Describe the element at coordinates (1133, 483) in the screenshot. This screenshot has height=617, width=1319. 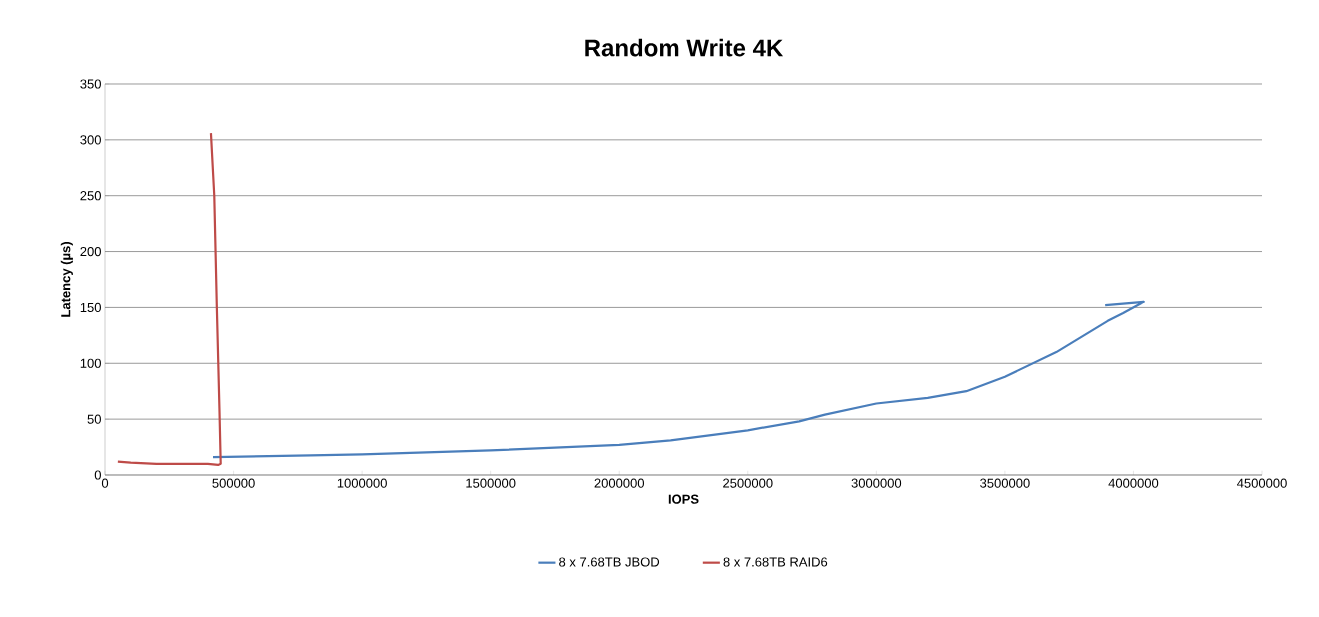
I see `x-tick-label: 4000000` at that location.